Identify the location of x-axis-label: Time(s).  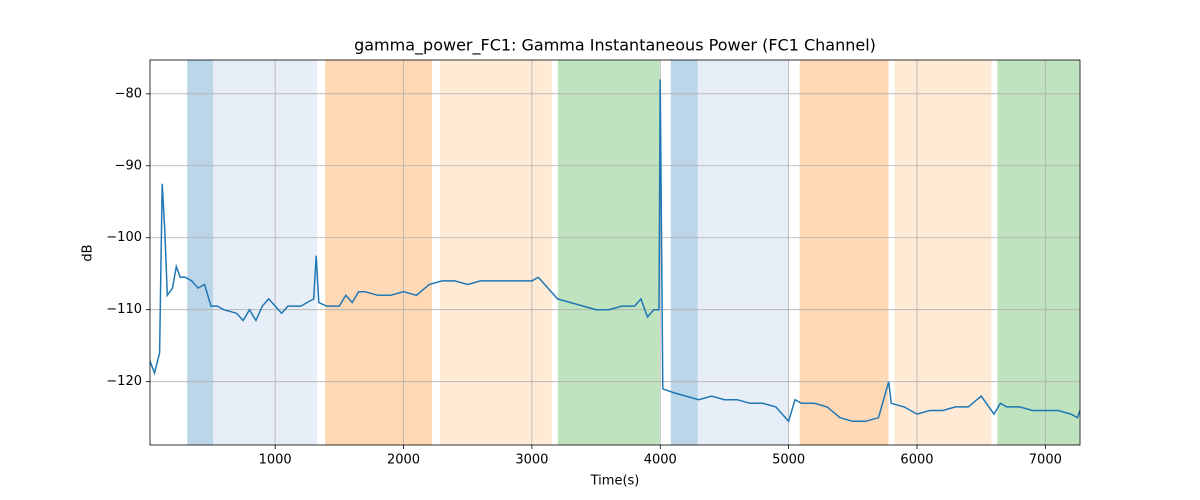
(615, 481).